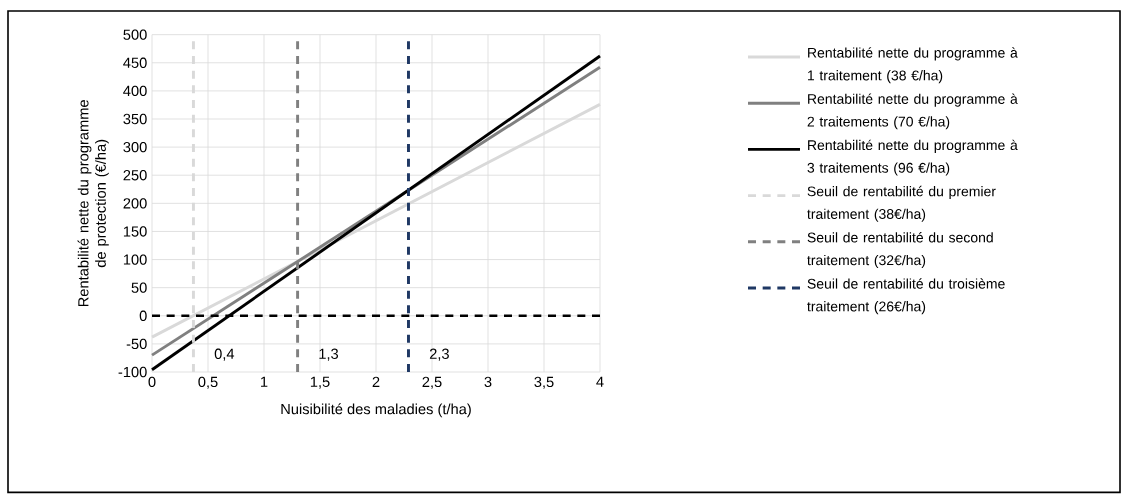  I want to click on legend-label: Rentabilité nette du programme à 2 traitements (70 €/ha), so click(912, 111).